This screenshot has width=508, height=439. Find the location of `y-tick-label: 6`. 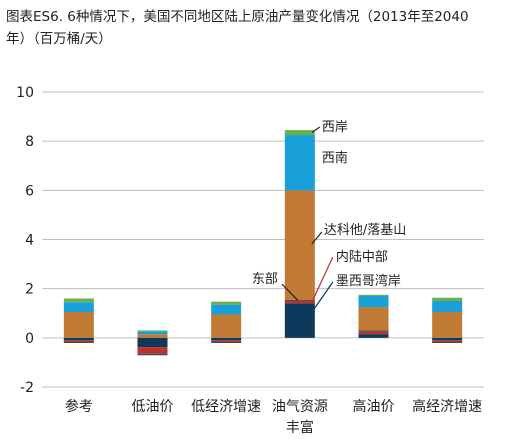

y-tick-label: 6 is located at coordinates (29, 191).